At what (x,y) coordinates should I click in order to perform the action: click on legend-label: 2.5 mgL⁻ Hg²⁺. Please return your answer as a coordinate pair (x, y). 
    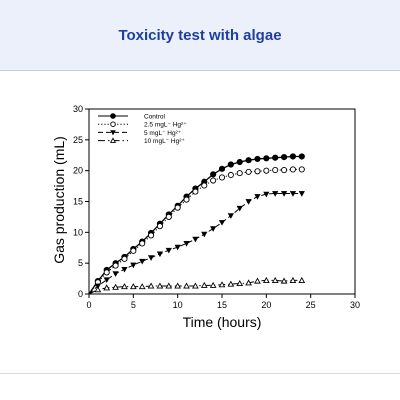
    Looking at the image, I should click on (165, 125).